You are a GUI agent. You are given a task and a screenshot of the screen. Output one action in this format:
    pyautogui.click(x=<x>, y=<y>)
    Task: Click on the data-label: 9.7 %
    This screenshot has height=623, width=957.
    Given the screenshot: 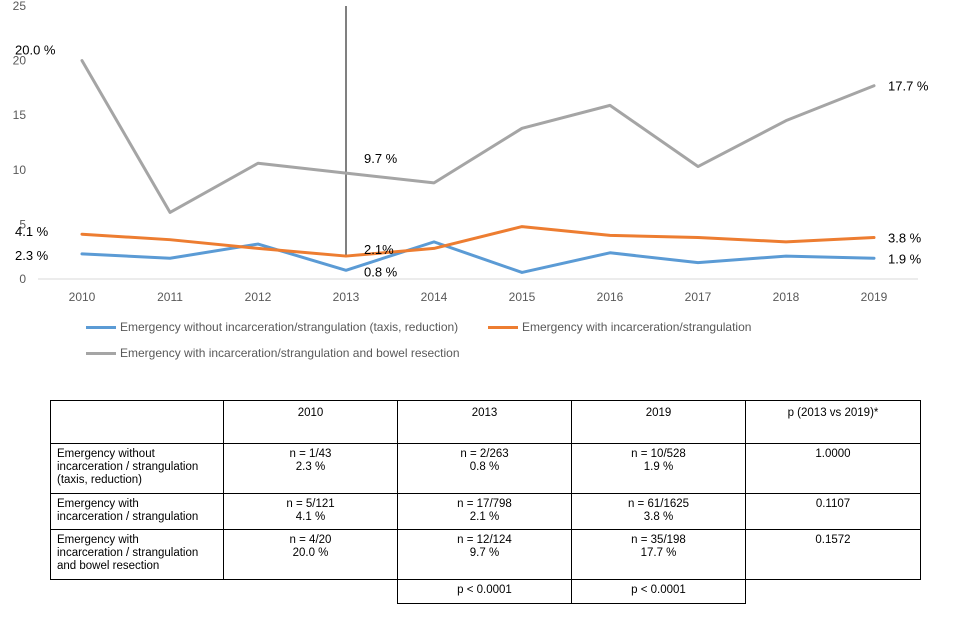 What is the action you would take?
    pyautogui.click(x=381, y=158)
    